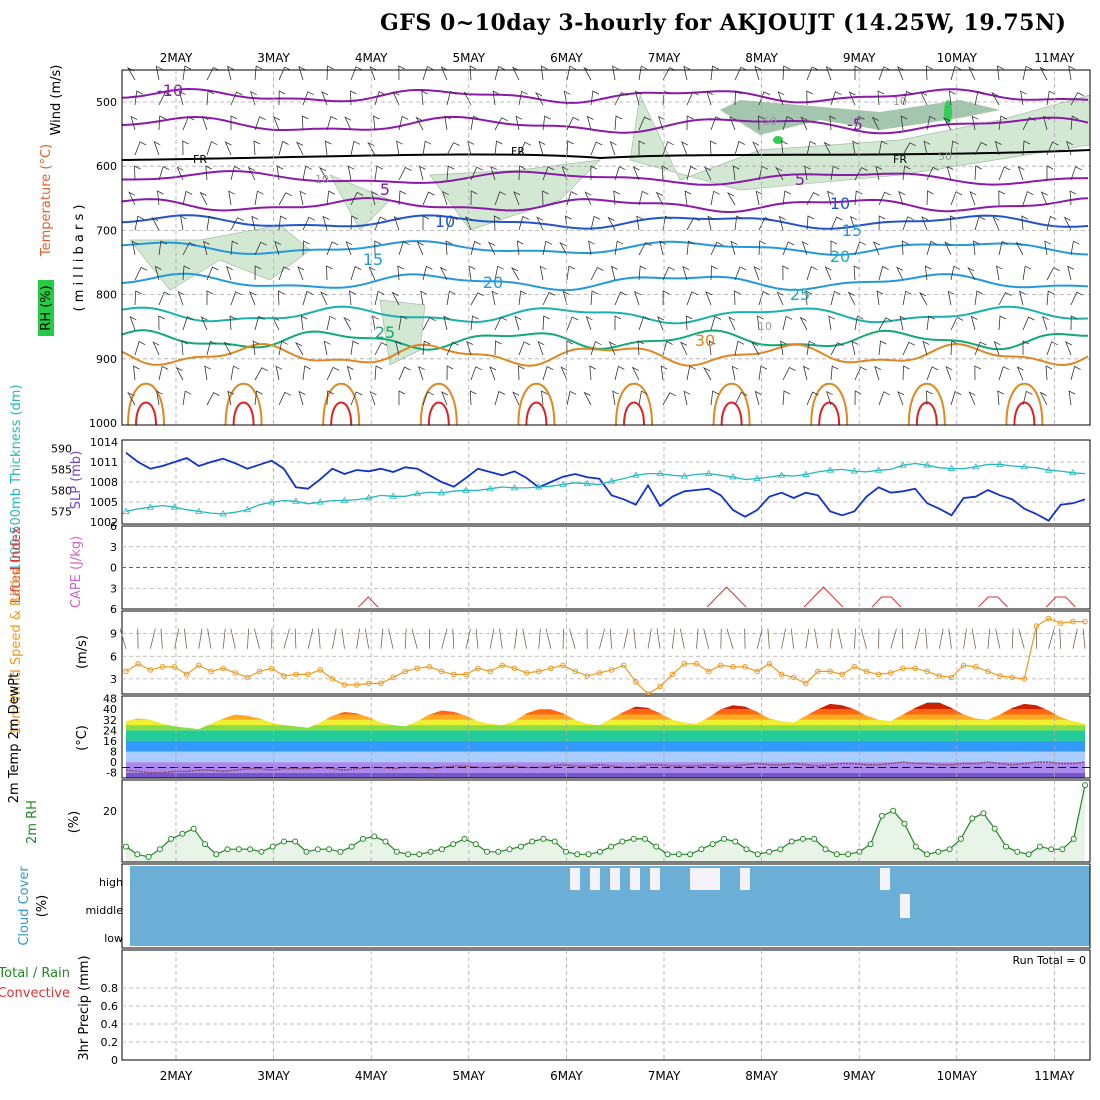 The width and height of the screenshot is (1100, 1100). What do you see at coordinates (296, 500) in the screenshot?
I see `thickness-point` at bounding box center [296, 500].